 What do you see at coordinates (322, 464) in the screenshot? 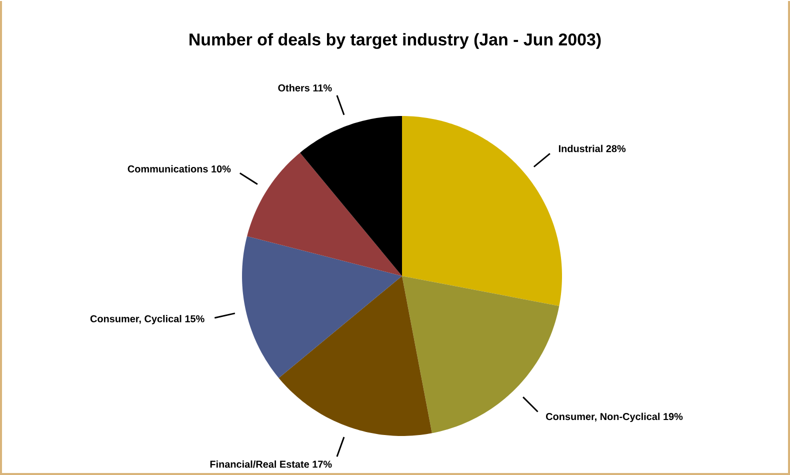
I see `data-label: 17%` at bounding box center [322, 464].